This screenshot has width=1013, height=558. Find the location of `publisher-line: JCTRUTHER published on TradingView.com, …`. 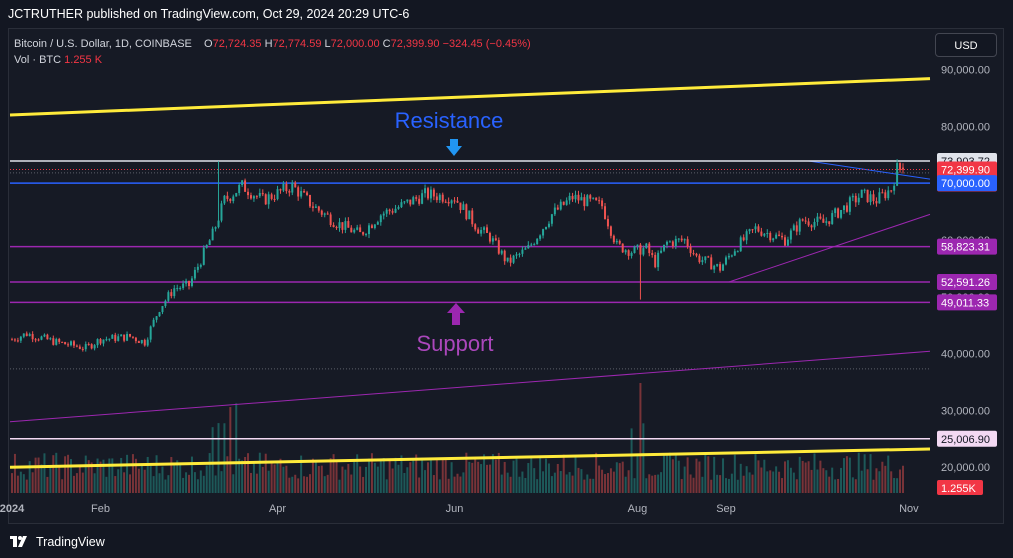

publisher-line: JCTRUTHER published on TradingView.com, … is located at coordinates (209, 14).